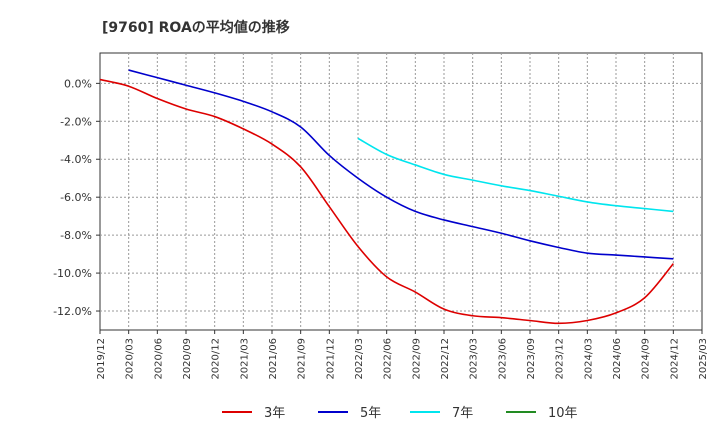 The height and width of the screenshot is (440, 720). What do you see at coordinates (72, 311) in the screenshot?
I see `y-tick-label: -12.0%` at bounding box center [72, 311].